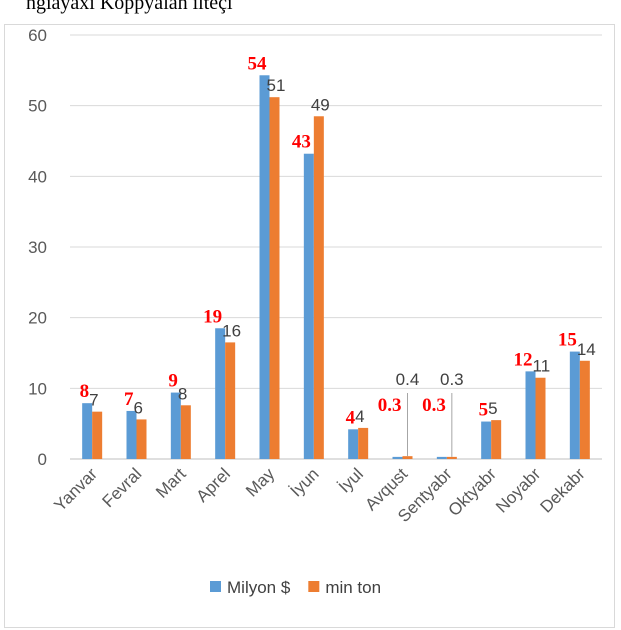 The width and height of the screenshot is (621, 630). Describe the element at coordinates (37, 388) in the screenshot. I see `y-tick-label: 10` at that location.